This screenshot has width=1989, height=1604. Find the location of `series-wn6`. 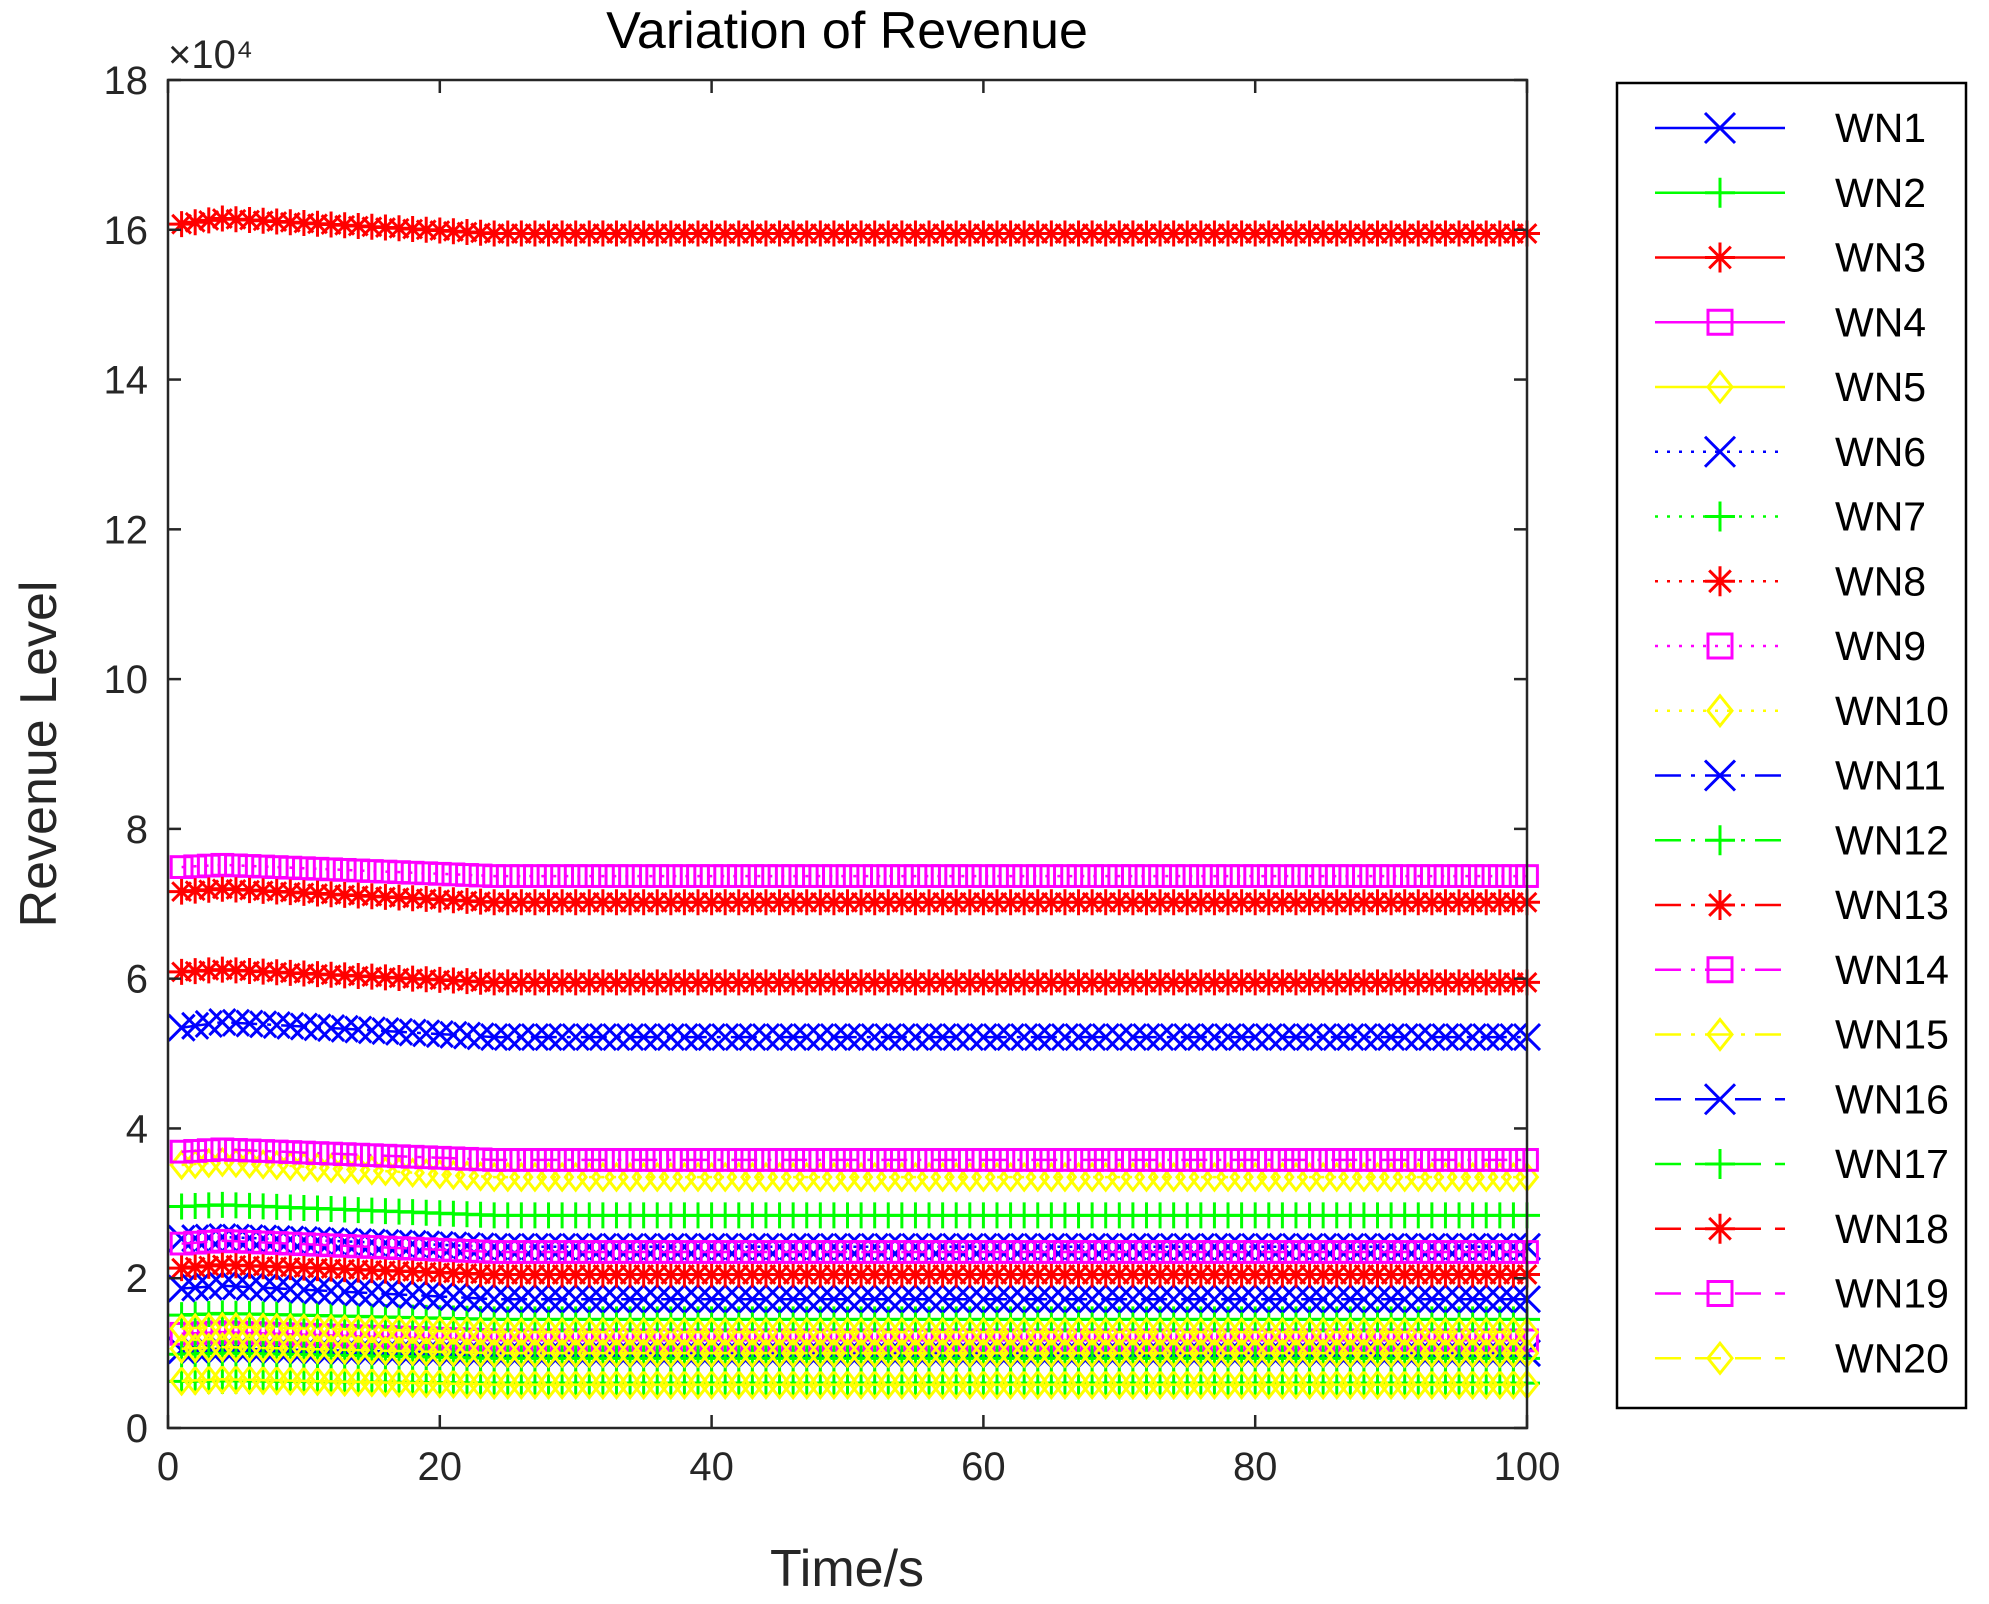

series-wn6 is located at coordinates (854, 1241).